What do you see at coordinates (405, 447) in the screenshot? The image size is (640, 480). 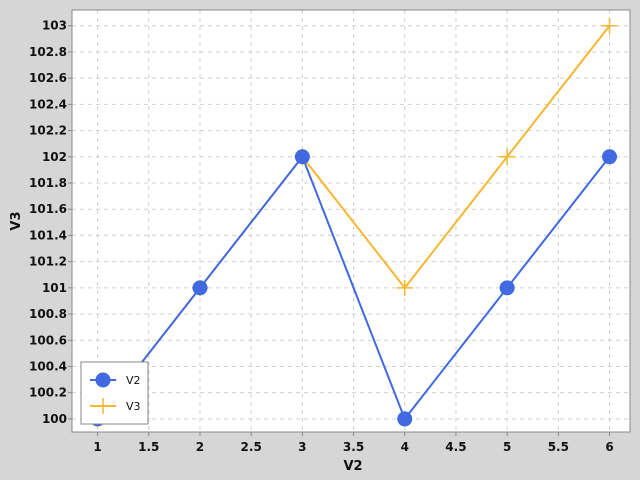 I see `x-tick-label: 4` at bounding box center [405, 447].